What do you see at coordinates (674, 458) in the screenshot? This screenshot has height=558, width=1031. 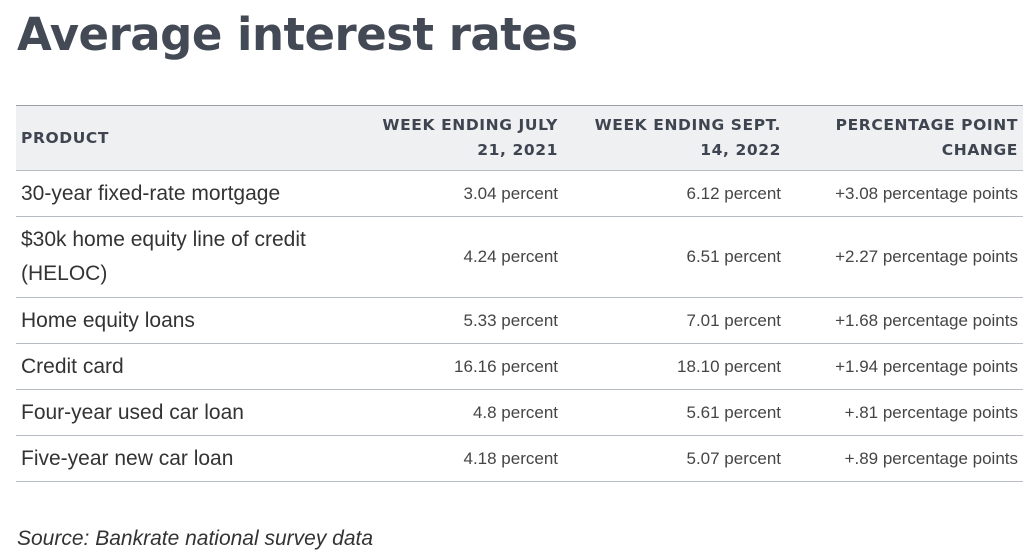 I see `cell-week-2022: 5.07 percent` at bounding box center [674, 458].